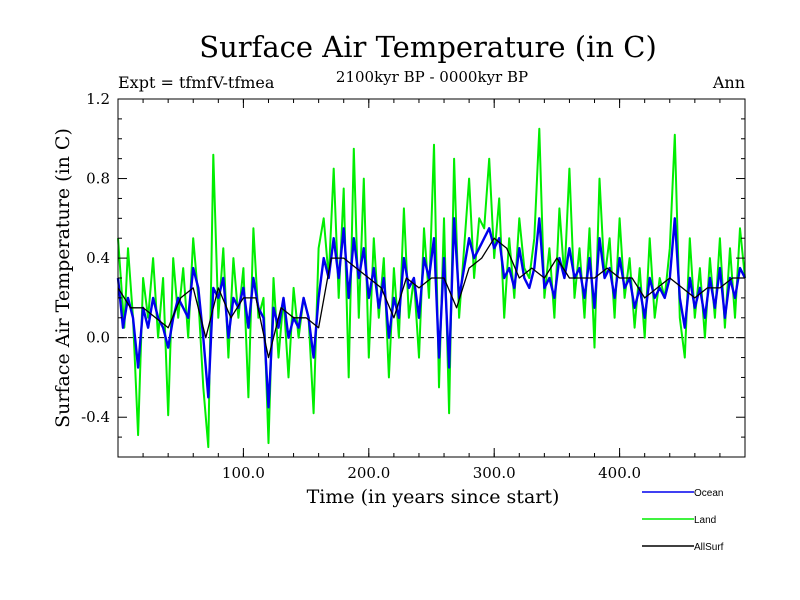 Image resolution: width=800 pixels, height=600 pixels. Describe the element at coordinates (368, 473) in the screenshot. I see `x-tick-label: 200.0` at that location.